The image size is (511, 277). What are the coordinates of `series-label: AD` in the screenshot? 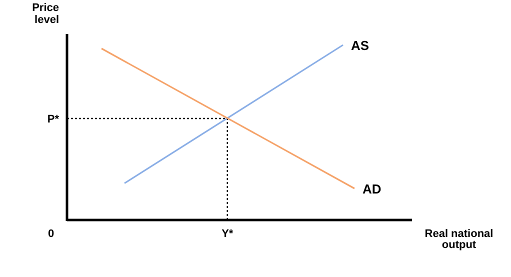 It's located at (372, 189).